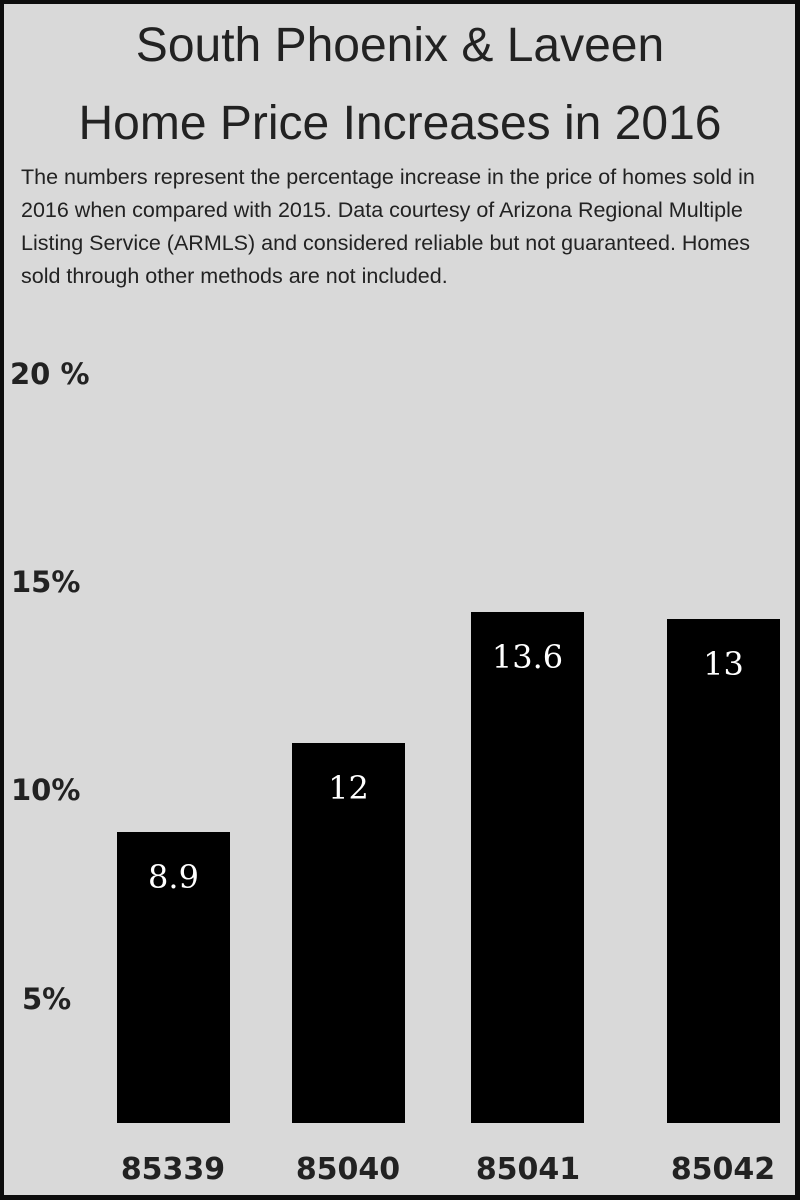  Describe the element at coordinates (400, 123) in the screenshot. I see `chart-title-line-2: Home Price Increases in 2016` at that location.